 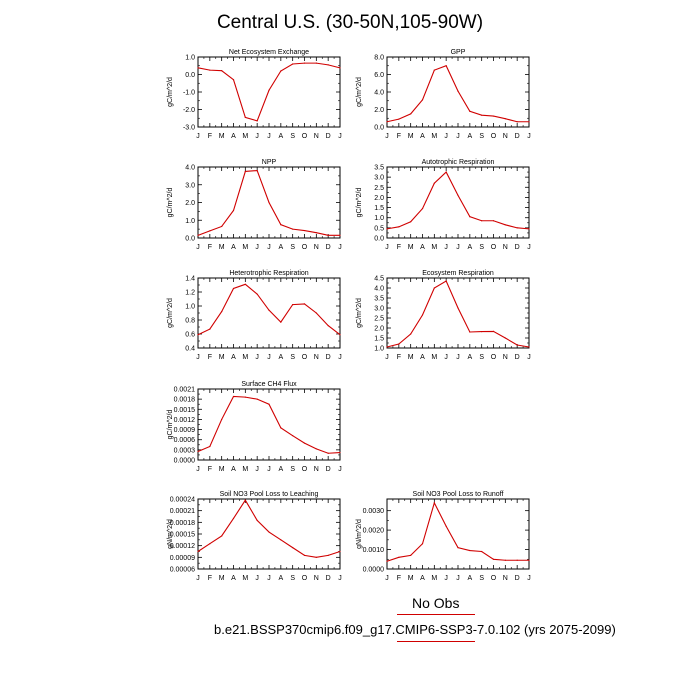 I want to click on page-title: Central U.S. (30-50N,105-90W), so click(x=350, y=22).